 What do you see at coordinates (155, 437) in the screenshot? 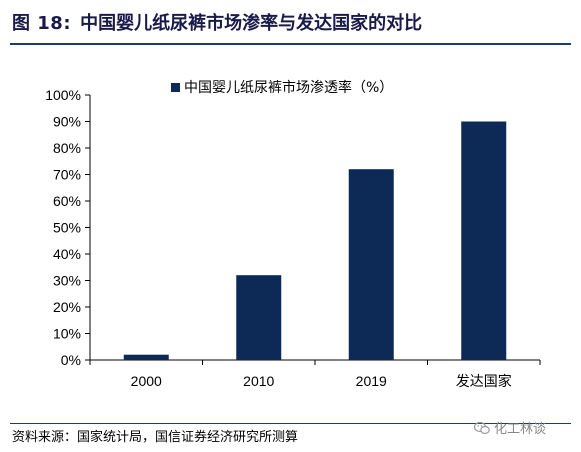
I see `source-note: 资料来源：国家统计局，国信证券经济研究所测算` at bounding box center [155, 437].